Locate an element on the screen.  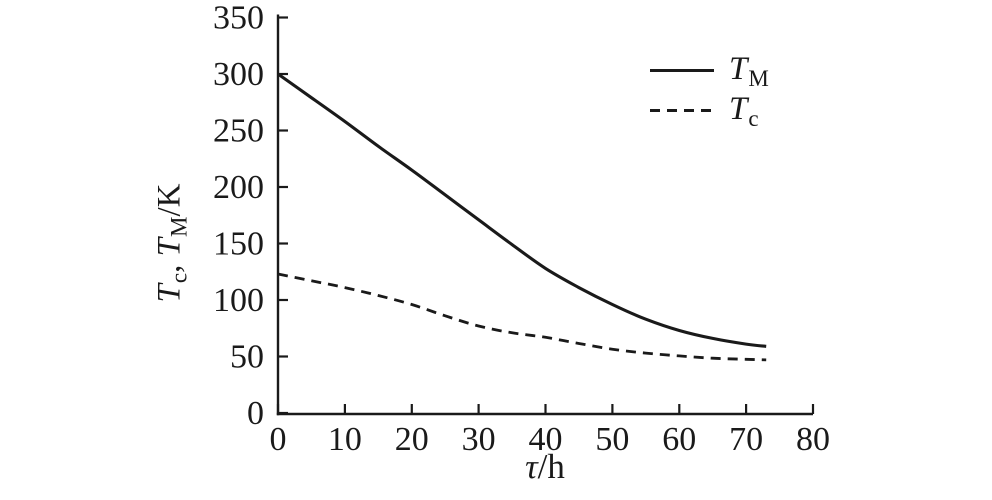
y-tick-label: 100 is located at coordinates (238, 300).